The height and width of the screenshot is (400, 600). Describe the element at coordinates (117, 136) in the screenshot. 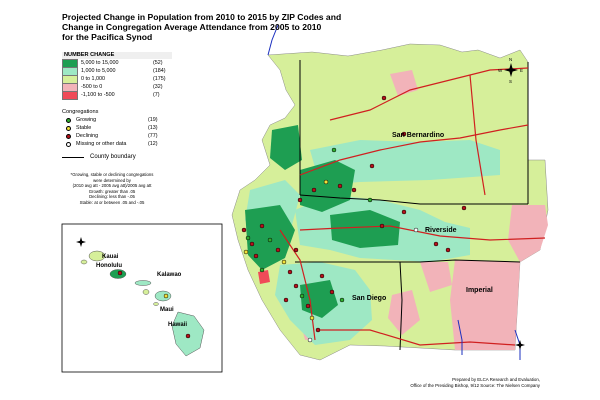

I see `legend-congregation-row: Declining (77)` at that location.